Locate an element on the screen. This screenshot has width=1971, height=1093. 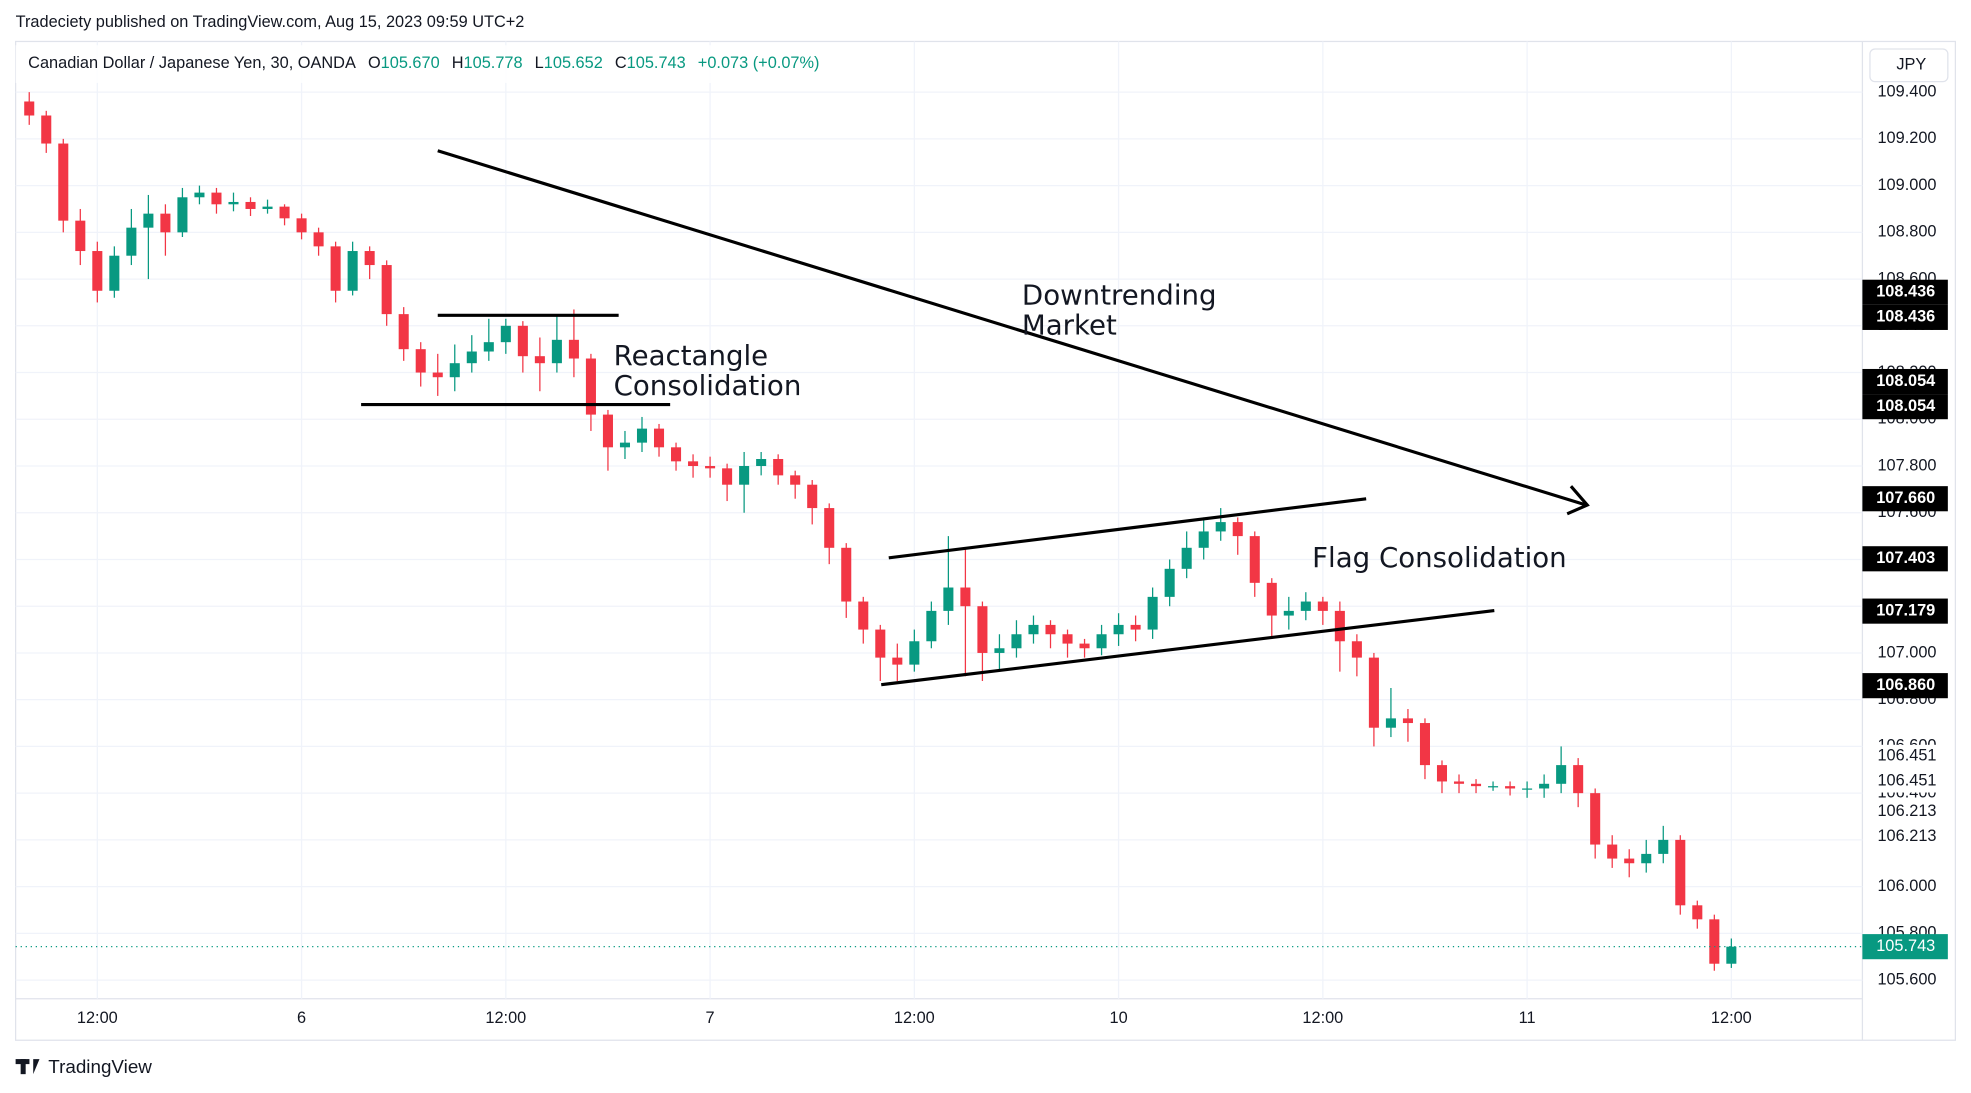
y-tick-label: 105.600 is located at coordinates (1906, 979).